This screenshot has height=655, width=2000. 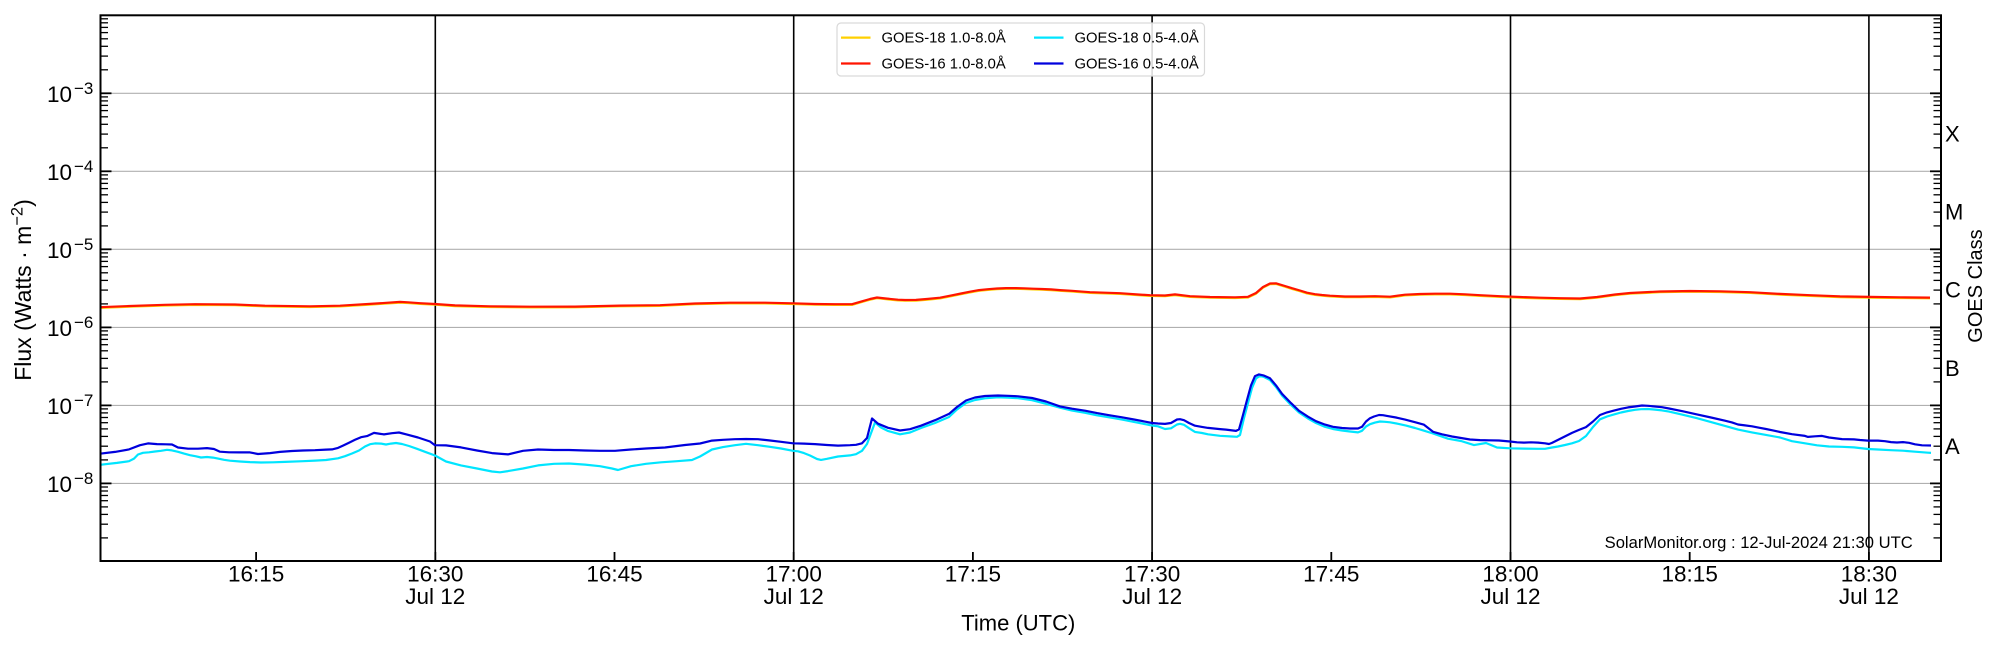 What do you see at coordinates (1137, 38) in the screenshot?
I see `svg-text: GOES-18 0.5-4.0Å` at bounding box center [1137, 38].